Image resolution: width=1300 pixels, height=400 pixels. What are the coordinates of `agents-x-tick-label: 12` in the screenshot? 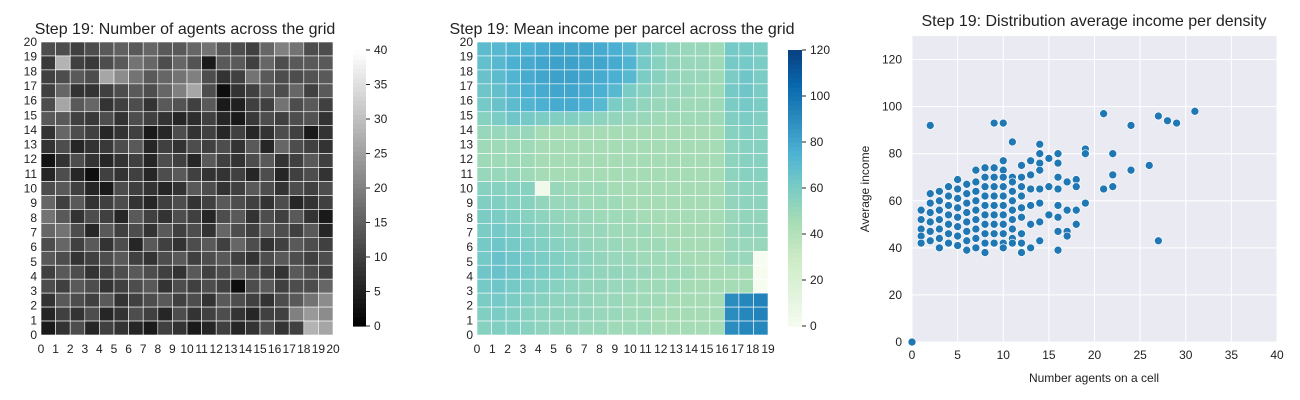 It's located at (217, 349).